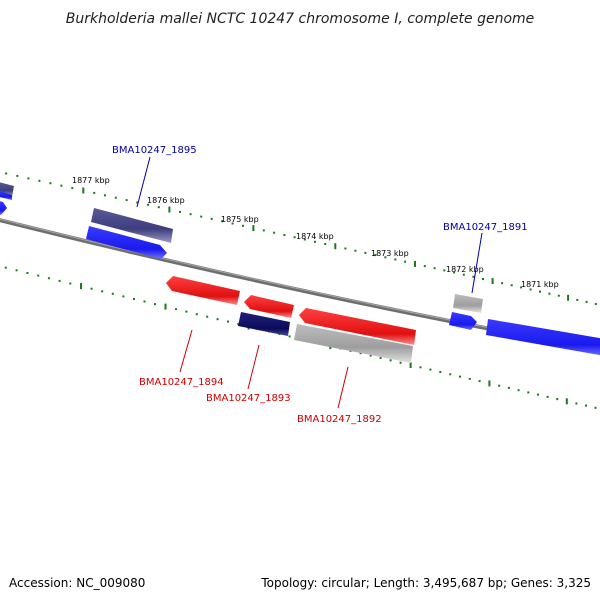 The width and height of the screenshot is (600, 600). Describe the element at coordinates (315, 236) in the screenshot. I see `scale-label-1874: 1874 kbp` at that location.